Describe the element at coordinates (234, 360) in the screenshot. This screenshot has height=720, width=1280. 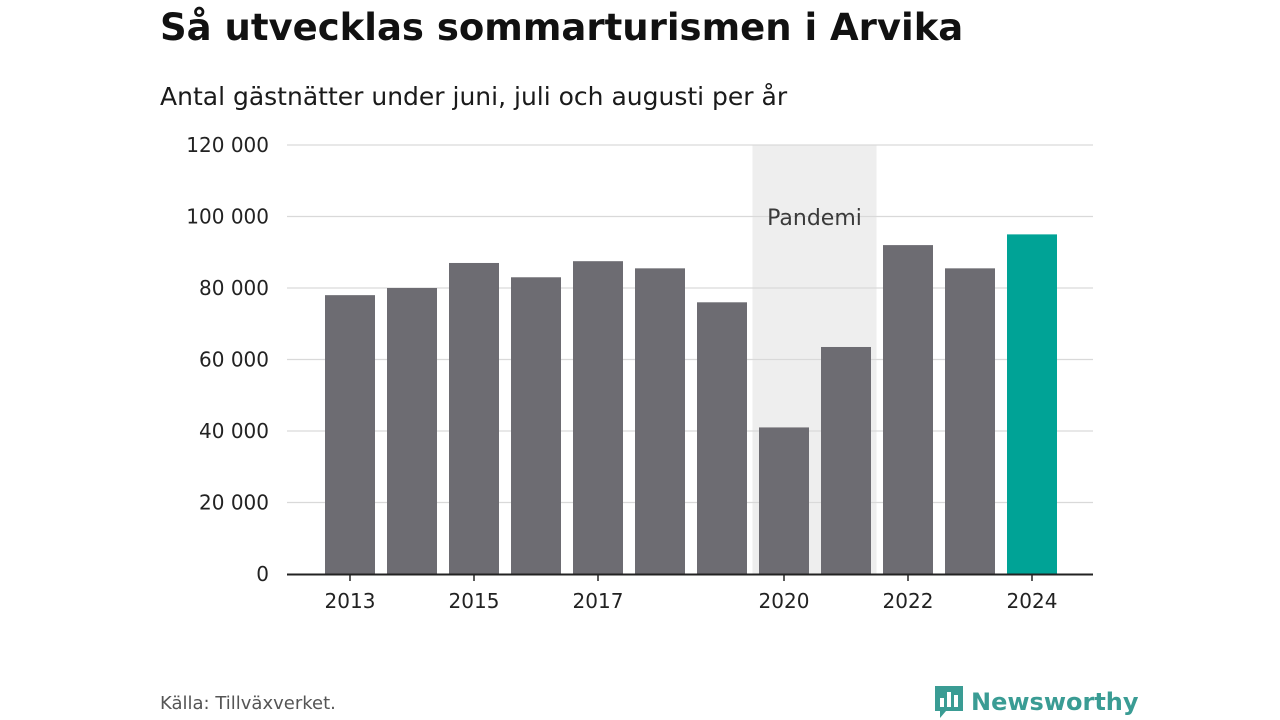
I see `y-tick-label: 60 000` at that location.